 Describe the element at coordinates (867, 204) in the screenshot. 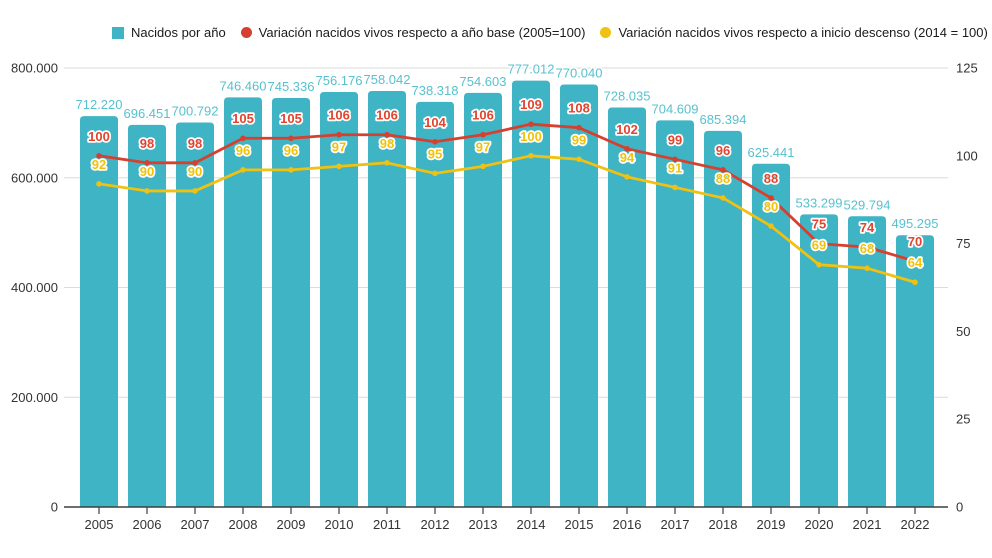

I see `bar-value-label-2021: 529.794` at that location.